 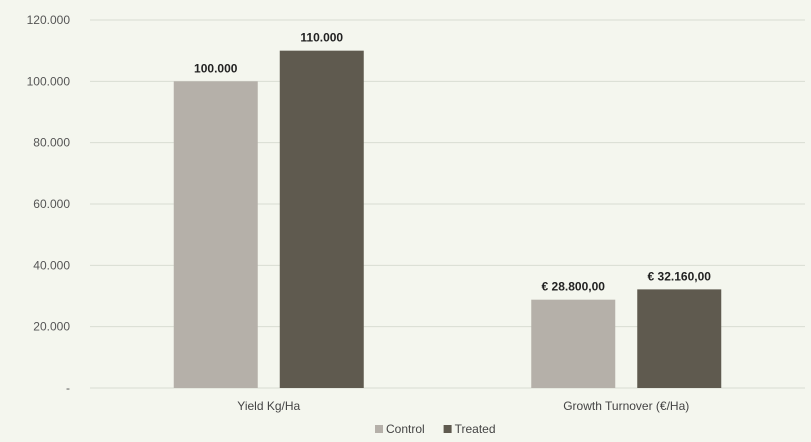 I want to click on data-label: 110.000, so click(x=321, y=38).